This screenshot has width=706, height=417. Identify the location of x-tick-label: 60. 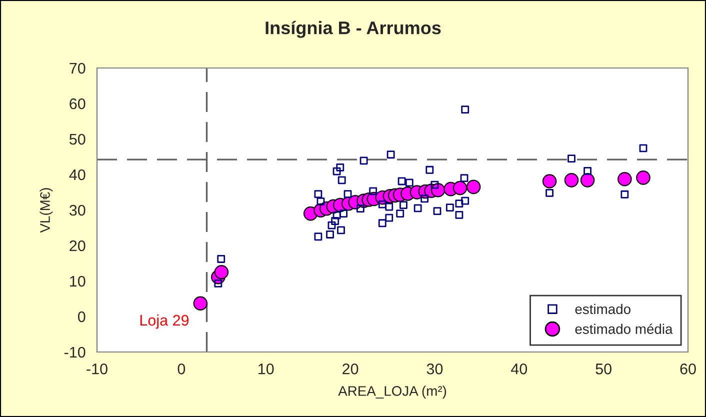
(688, 369).